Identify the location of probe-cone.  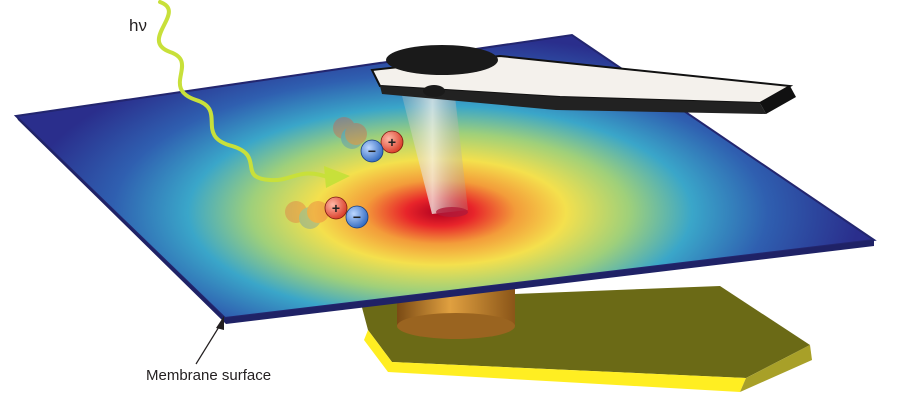
(432, 142).